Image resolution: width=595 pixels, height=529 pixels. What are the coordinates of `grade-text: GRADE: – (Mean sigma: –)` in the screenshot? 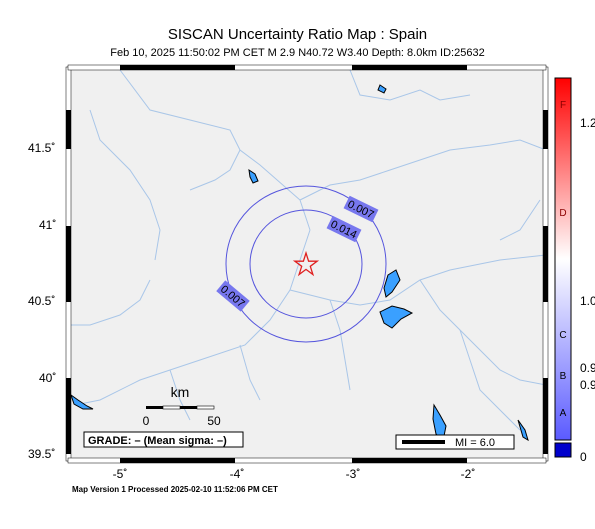 It's located at (157, 441).